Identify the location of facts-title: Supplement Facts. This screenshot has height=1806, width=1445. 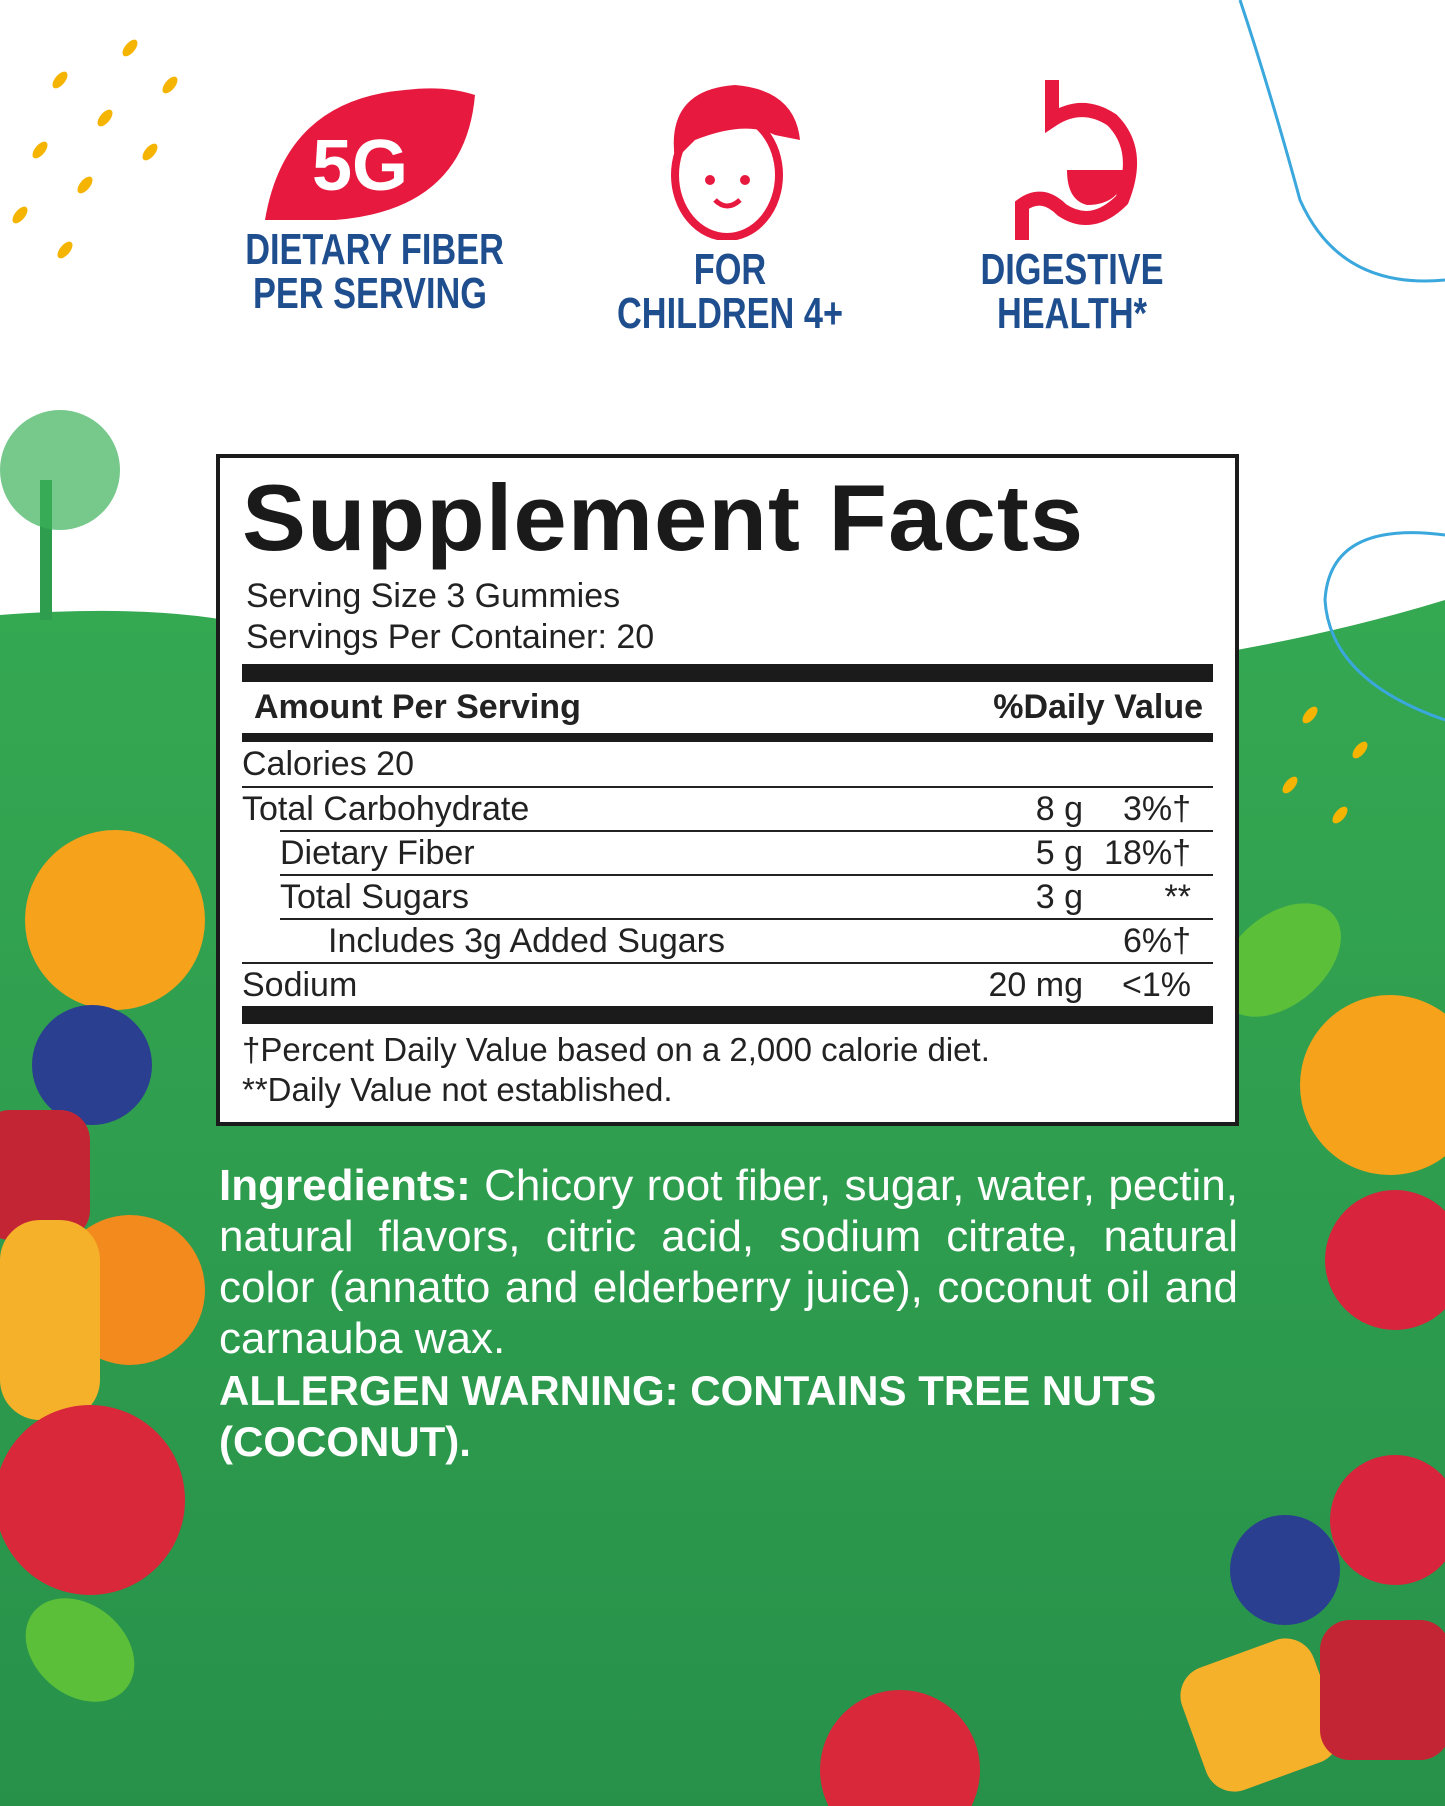
(663, 517).